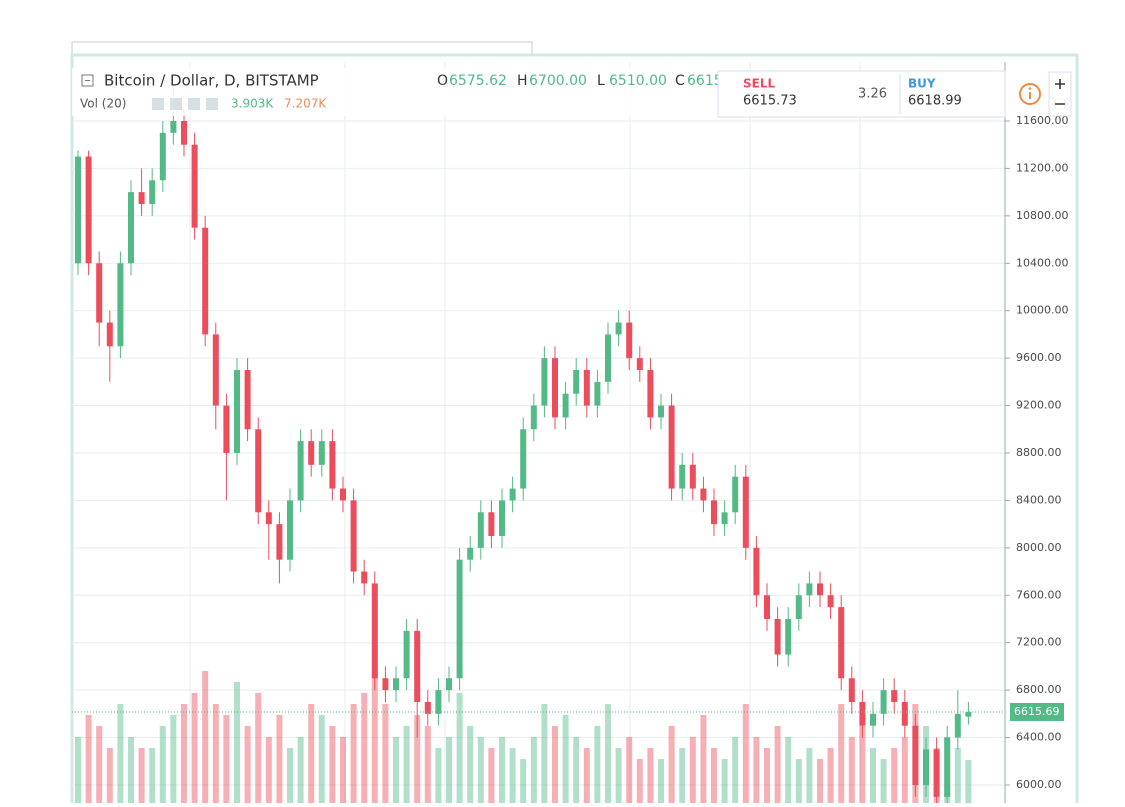  Describe the element at coordinates (935, 101) in the screenshot. I see `buy-price: 6618.99` at that location.